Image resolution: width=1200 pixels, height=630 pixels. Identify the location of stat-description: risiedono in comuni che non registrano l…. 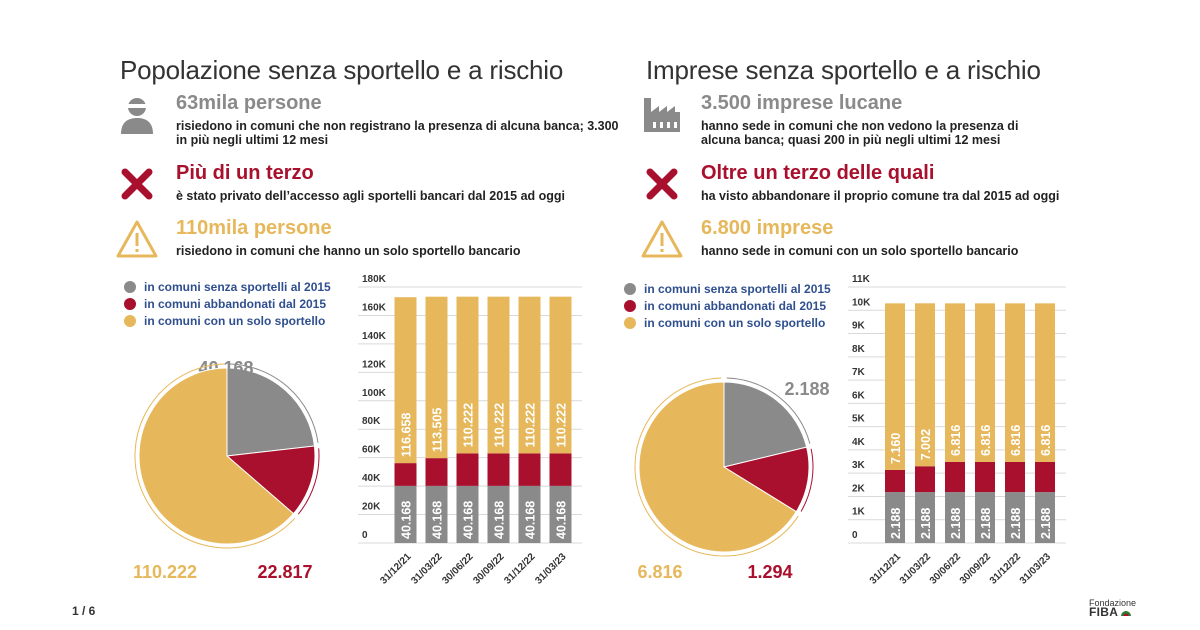
(397, 133).